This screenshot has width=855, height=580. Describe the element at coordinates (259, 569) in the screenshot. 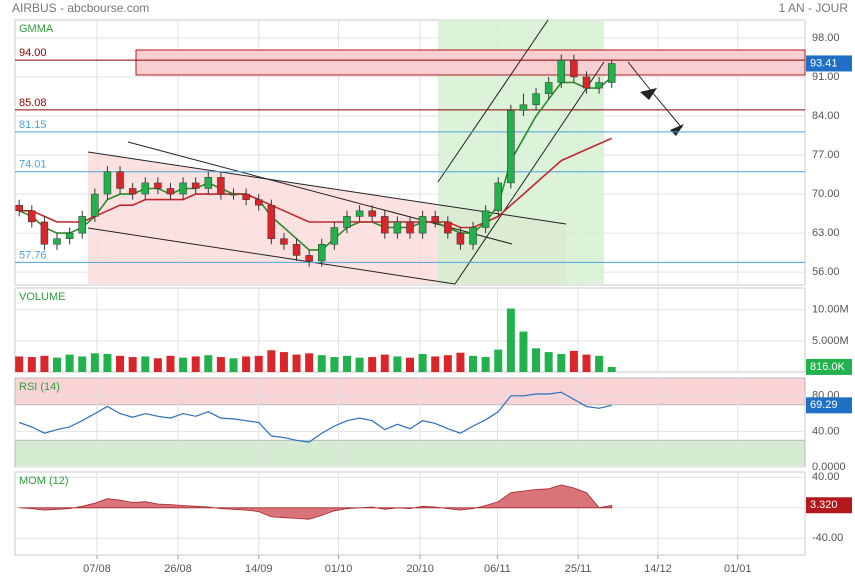

I see `x-tick-label: 14/09` at that location.